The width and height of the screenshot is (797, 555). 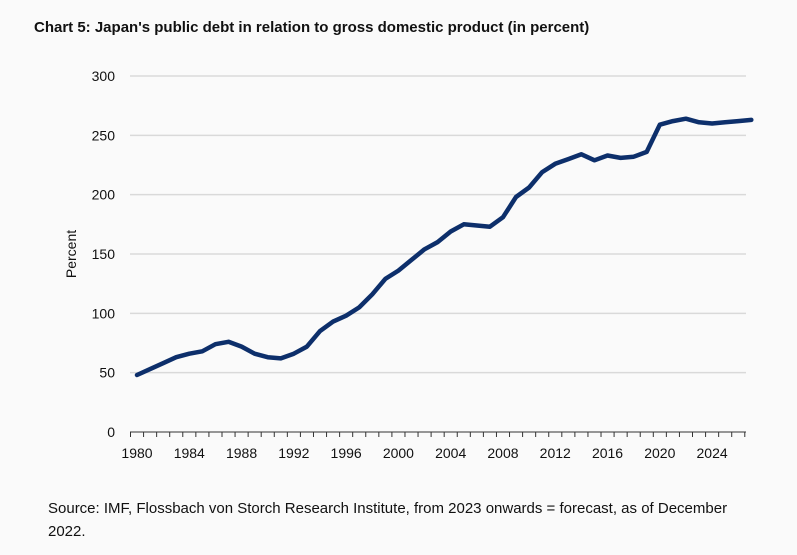 What do you see at coordinates (607, 453) in the screenshot?
I see `x-tick-label: 2016` at bounding box center [607, 453].